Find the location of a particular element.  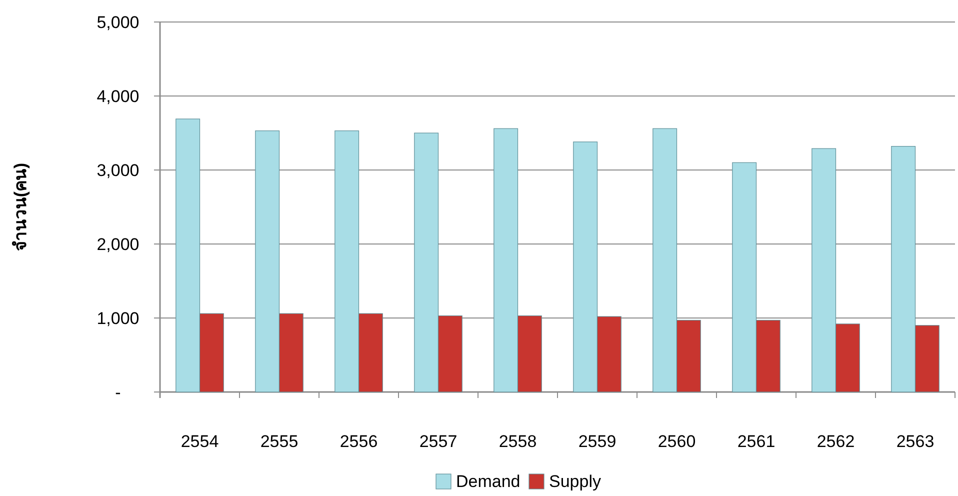

x-tick-label: 2561 is located at coordinates (756, 441).